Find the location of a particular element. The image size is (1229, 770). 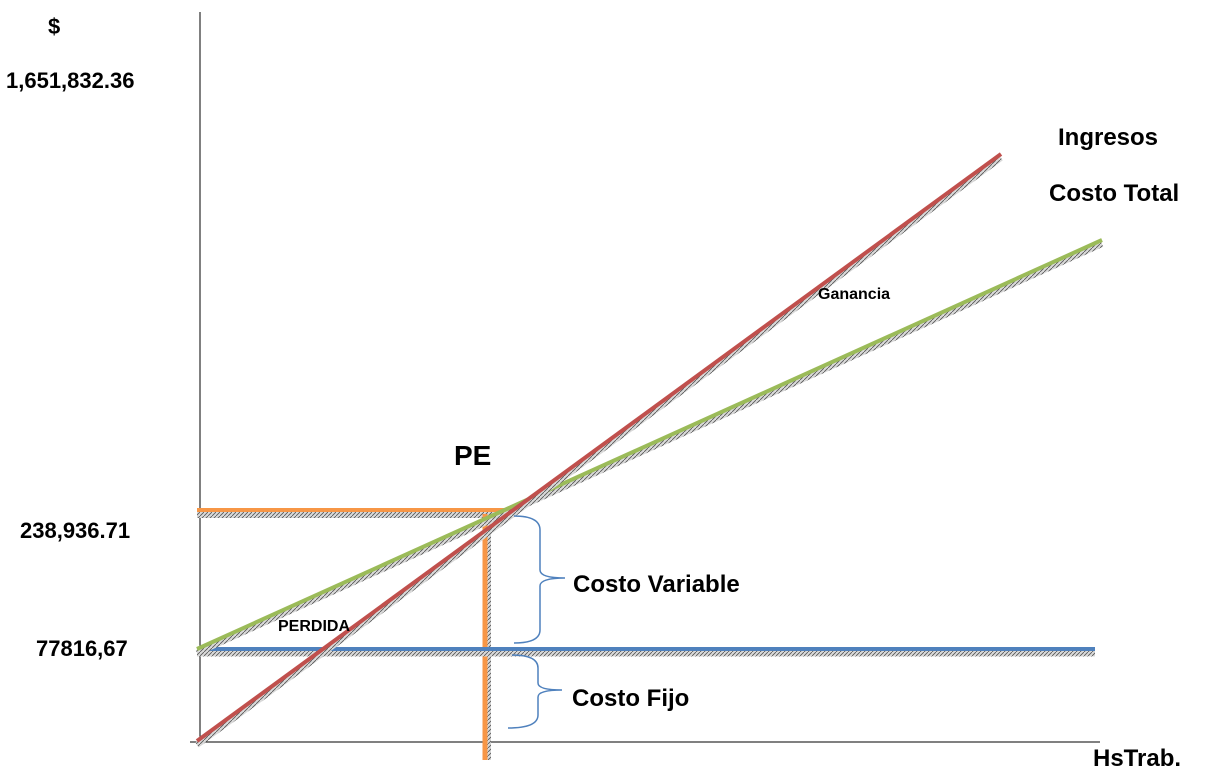

series-label-ingresos: Ingresos is located at coordinates (1108, 137).